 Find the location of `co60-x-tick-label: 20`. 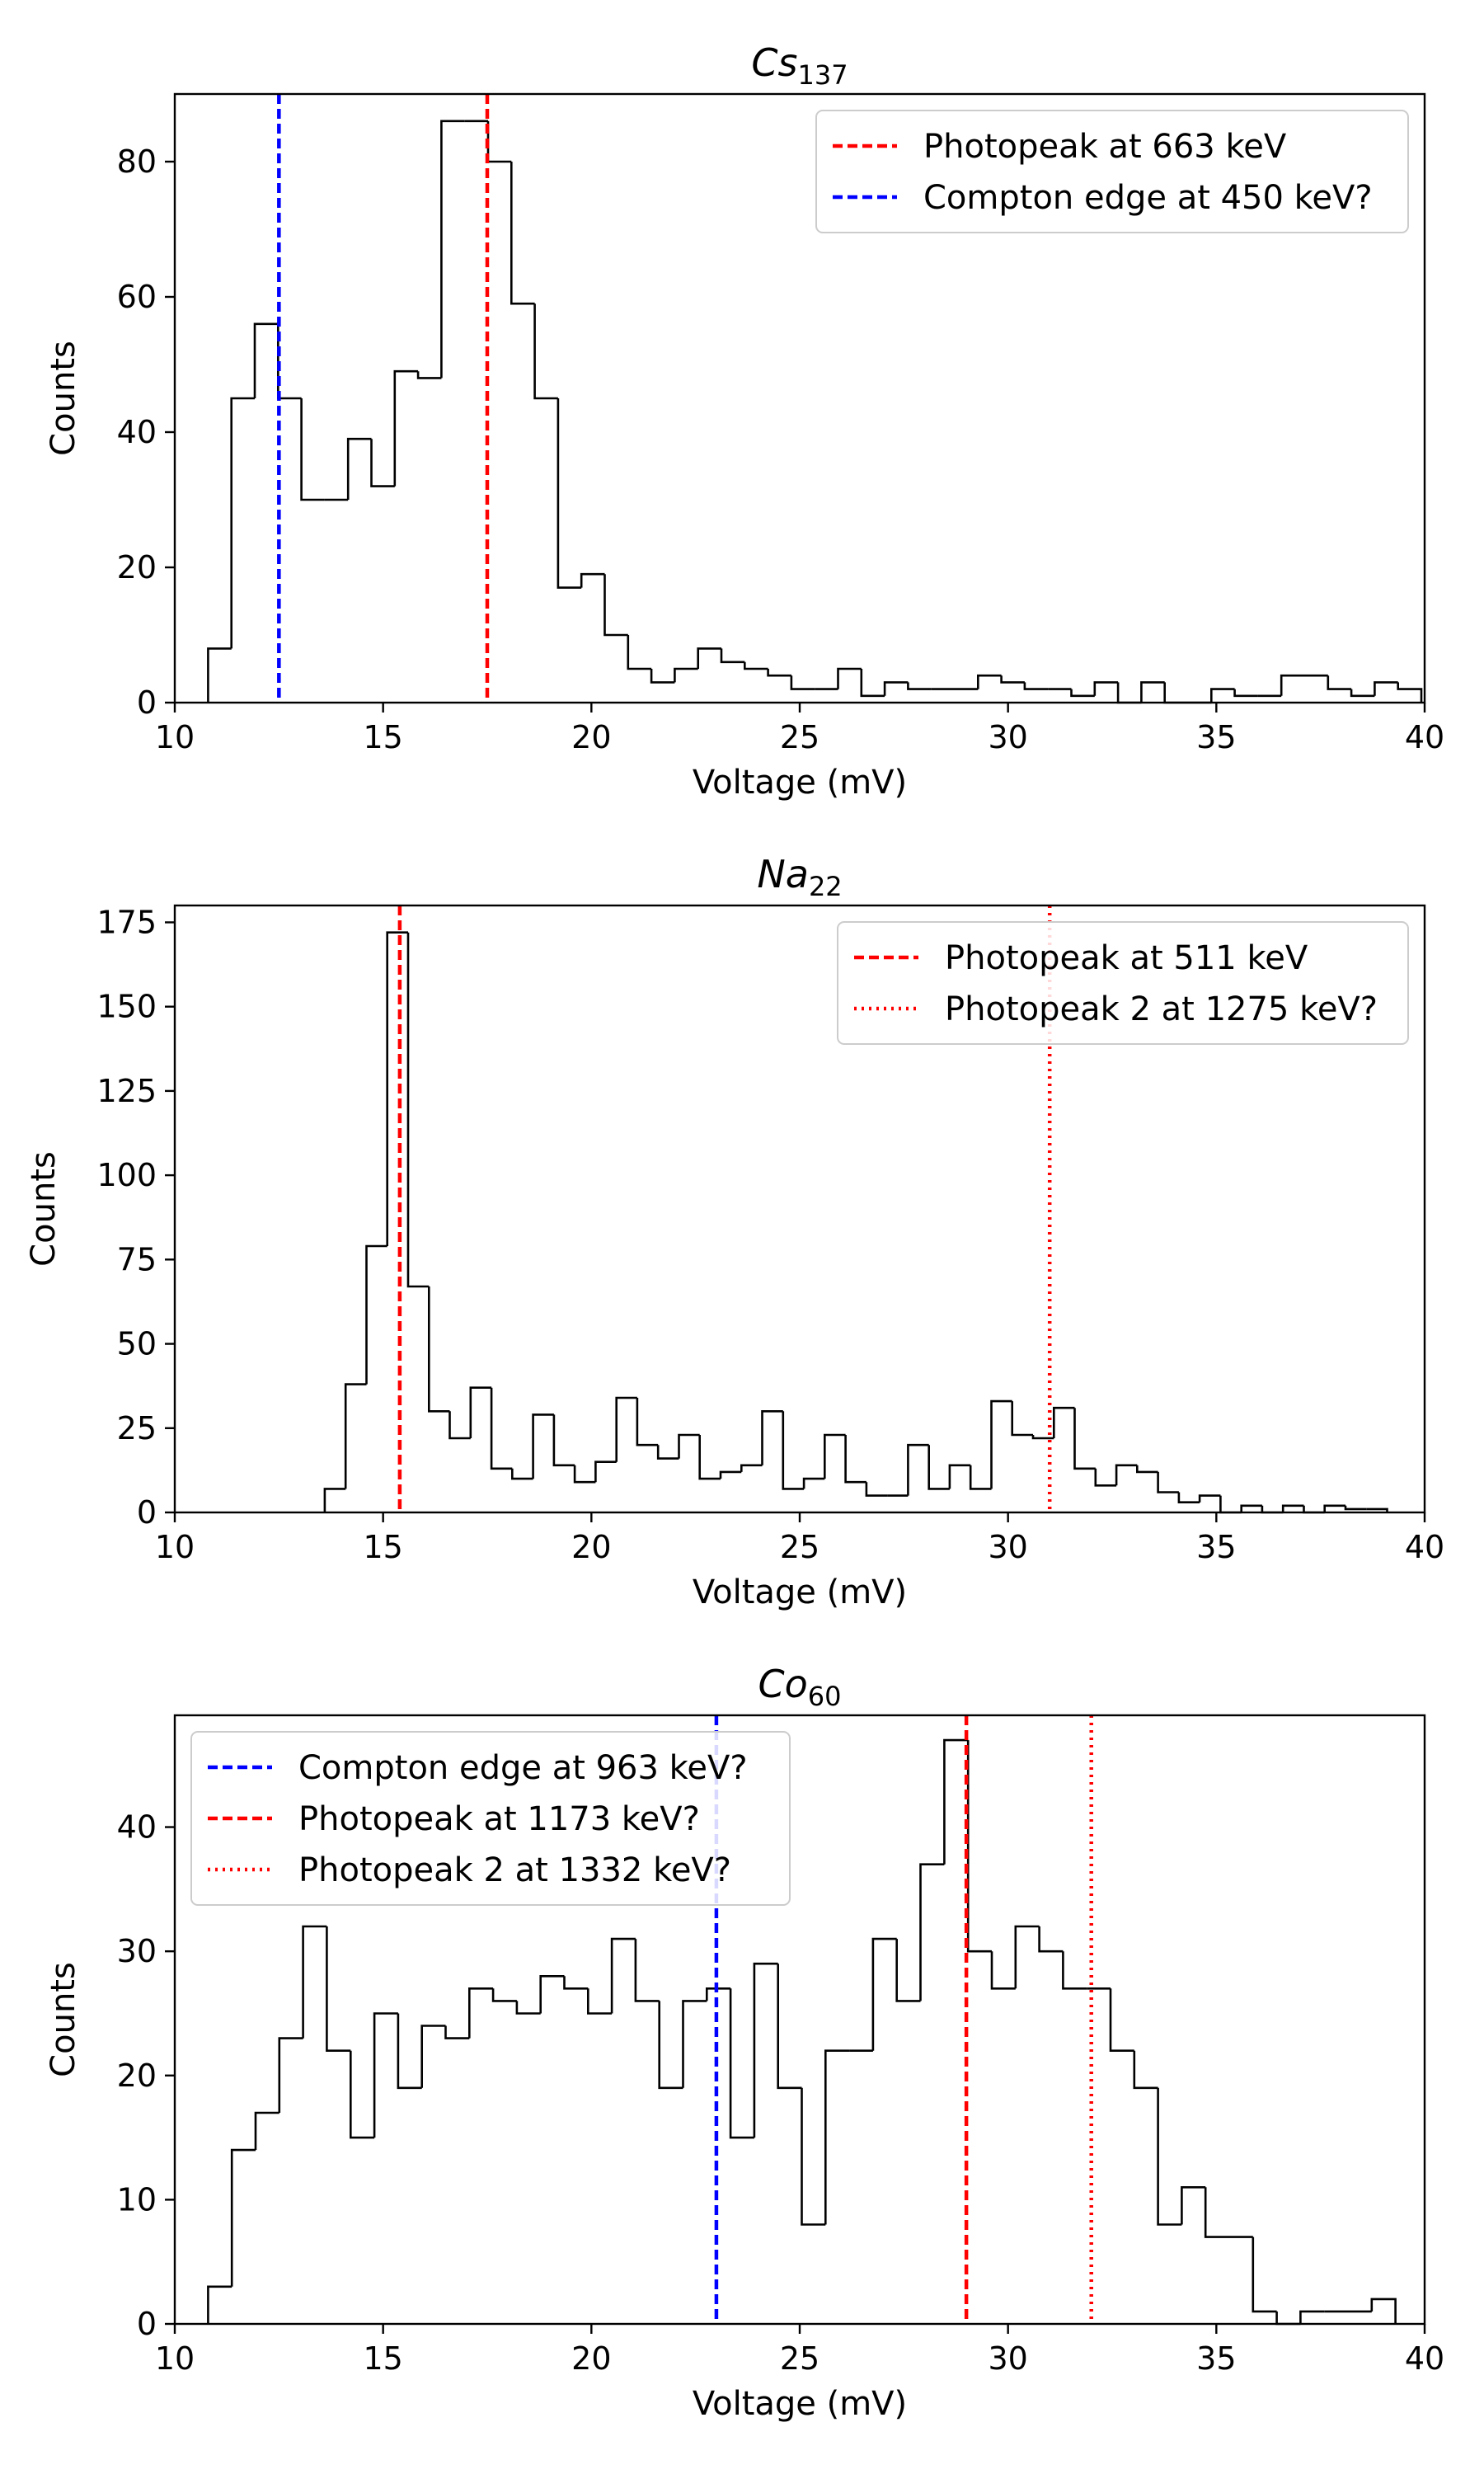

co60-x-tick-label: 20 is located at coordinates (591, 2358).